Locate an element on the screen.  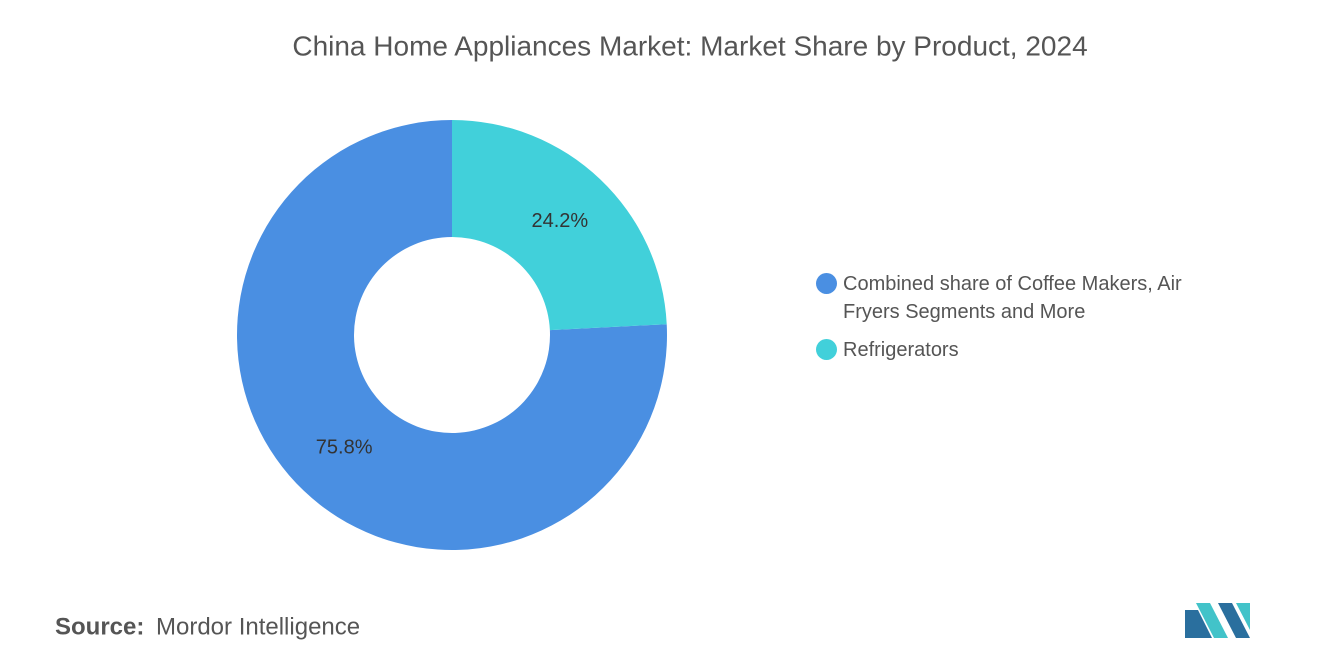
slice is located at coordinates (559, 225).